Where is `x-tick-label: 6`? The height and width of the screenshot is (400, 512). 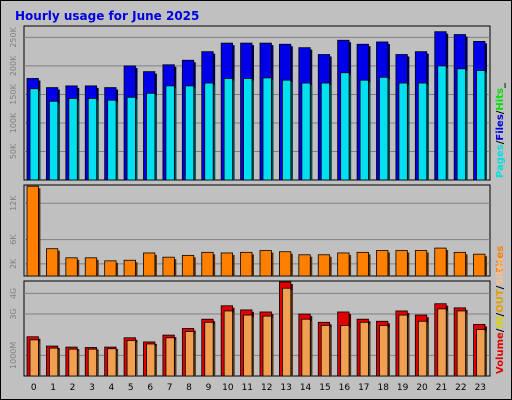
x-tick-label: 6 is located at coordinates (150, 388).